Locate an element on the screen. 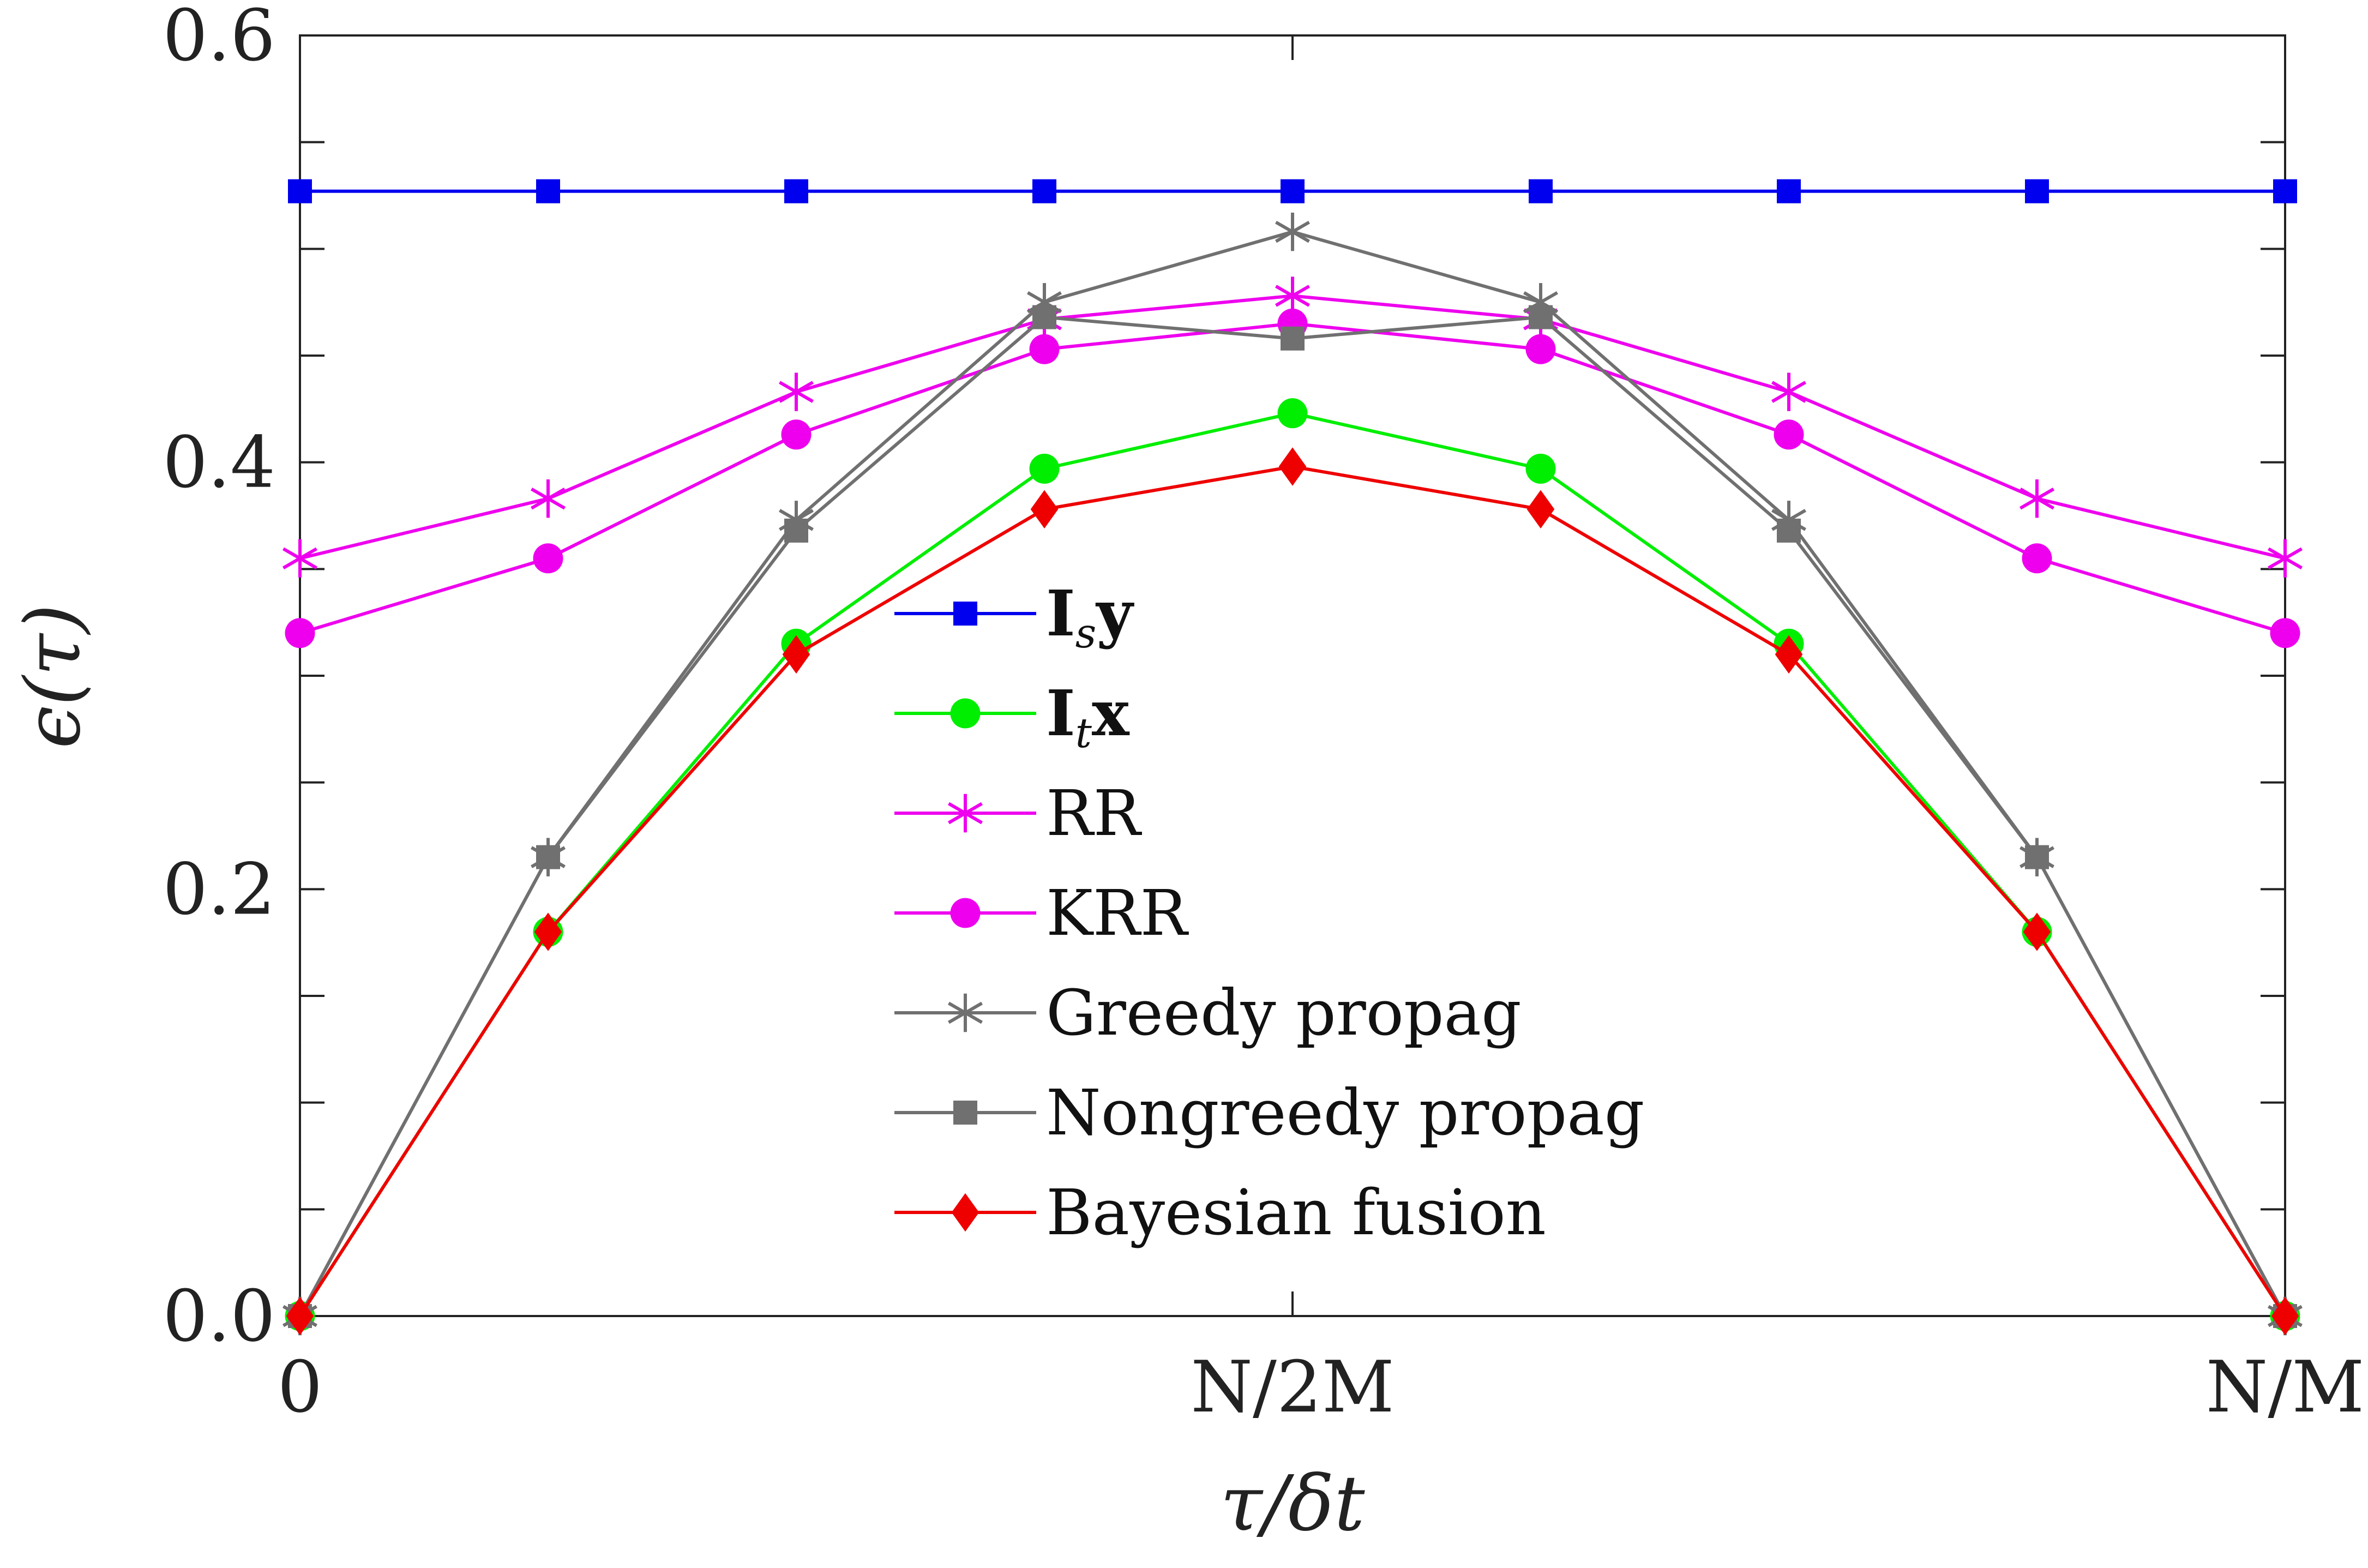 The height and width of the screenshot is (1568, 2368). x-tick-label-2: N/M is located at coordinates (2285, 1387).